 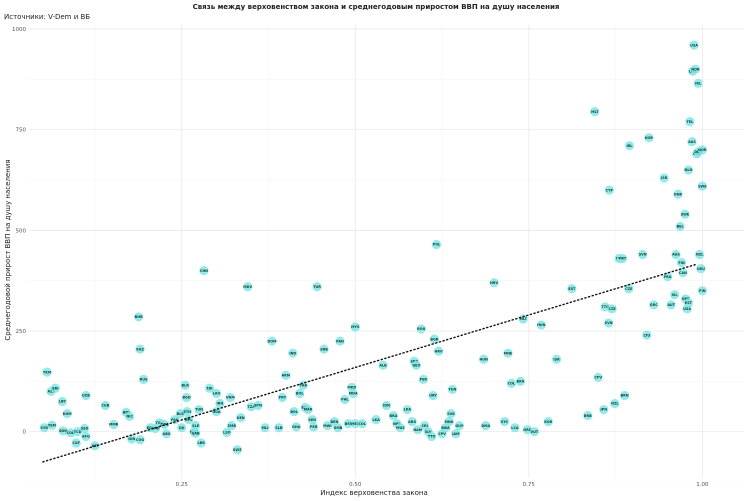 I want to click on data-point-label: LBY, so click(x=63, y=402).